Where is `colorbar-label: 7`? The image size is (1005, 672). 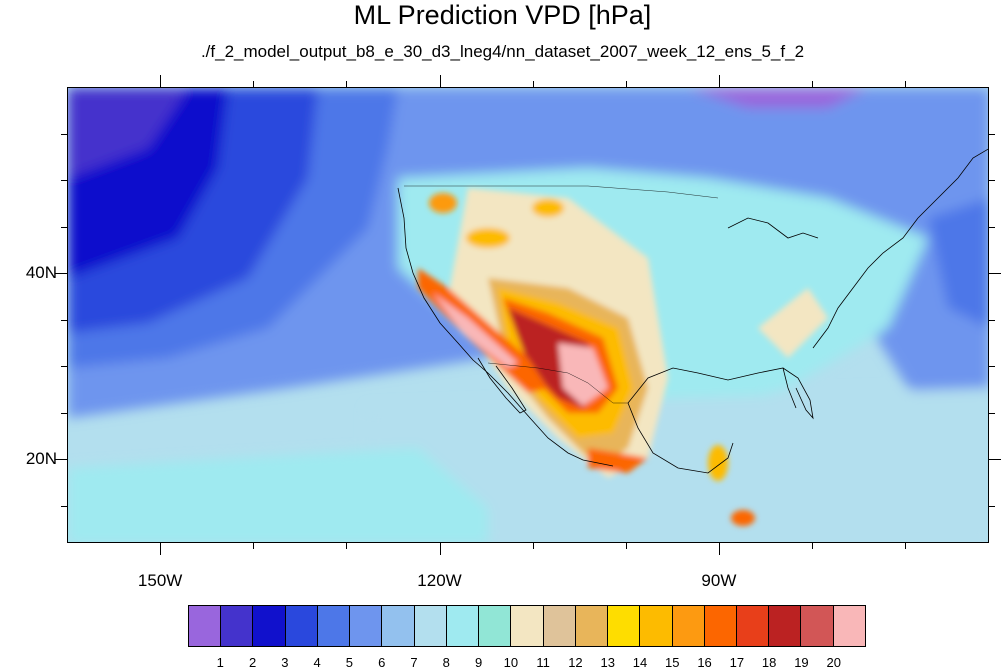 colorbar-label: 7 is located at coordinates (414, 662).